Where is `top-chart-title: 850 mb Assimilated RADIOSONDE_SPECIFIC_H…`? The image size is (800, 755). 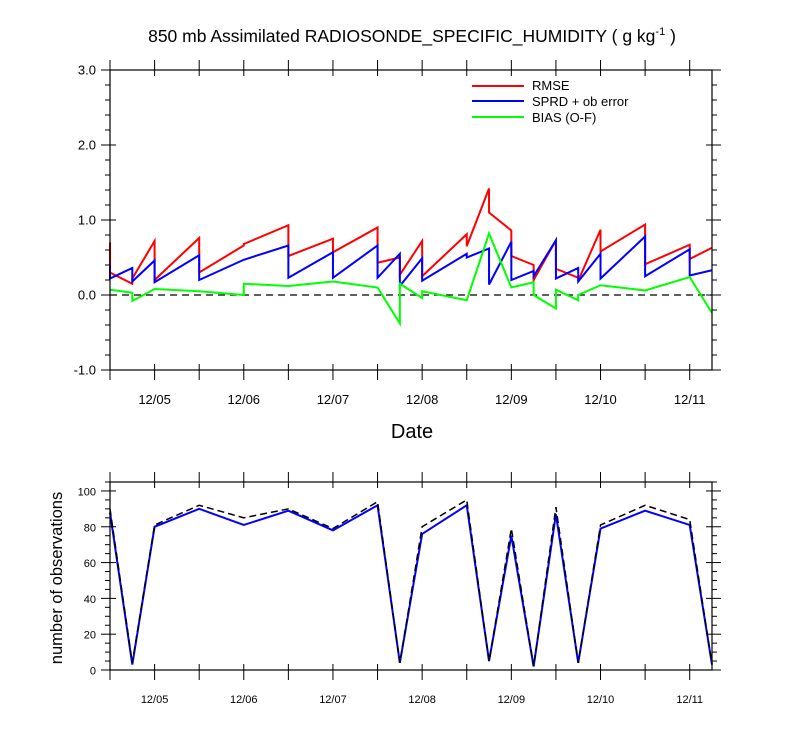
top-chart-title: 850 mb Assimilated RADIOSONDE_SPECIFIC_H… is located at coordinates (412, 36).